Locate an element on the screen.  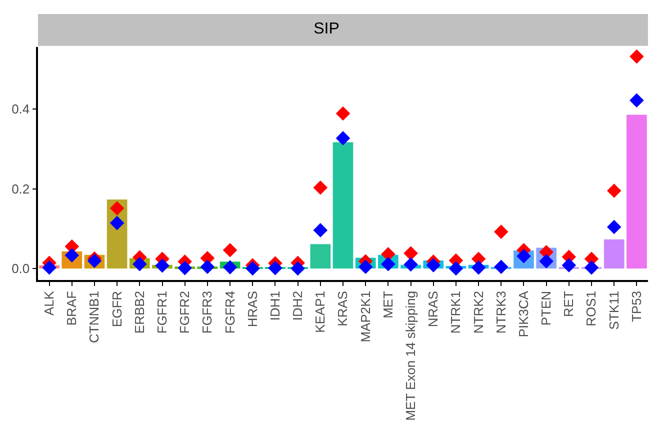
x-tick-label: KEAP1 is located at coordinates (320, 311).